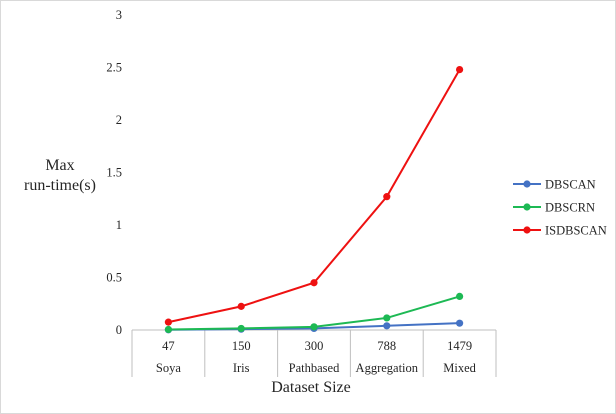 The width and height of the screenshot is (616, 414). What do you see at coordinates (527, 230) in the screenshot?
I see `legend-marker-isdbscan` at bounding box center [527, 230].